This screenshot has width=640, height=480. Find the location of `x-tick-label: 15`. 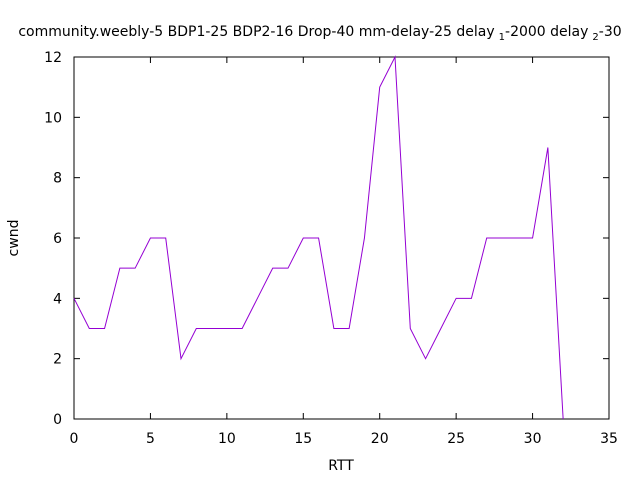

x-tick-label: 15 is located at coordinates (303, 439).